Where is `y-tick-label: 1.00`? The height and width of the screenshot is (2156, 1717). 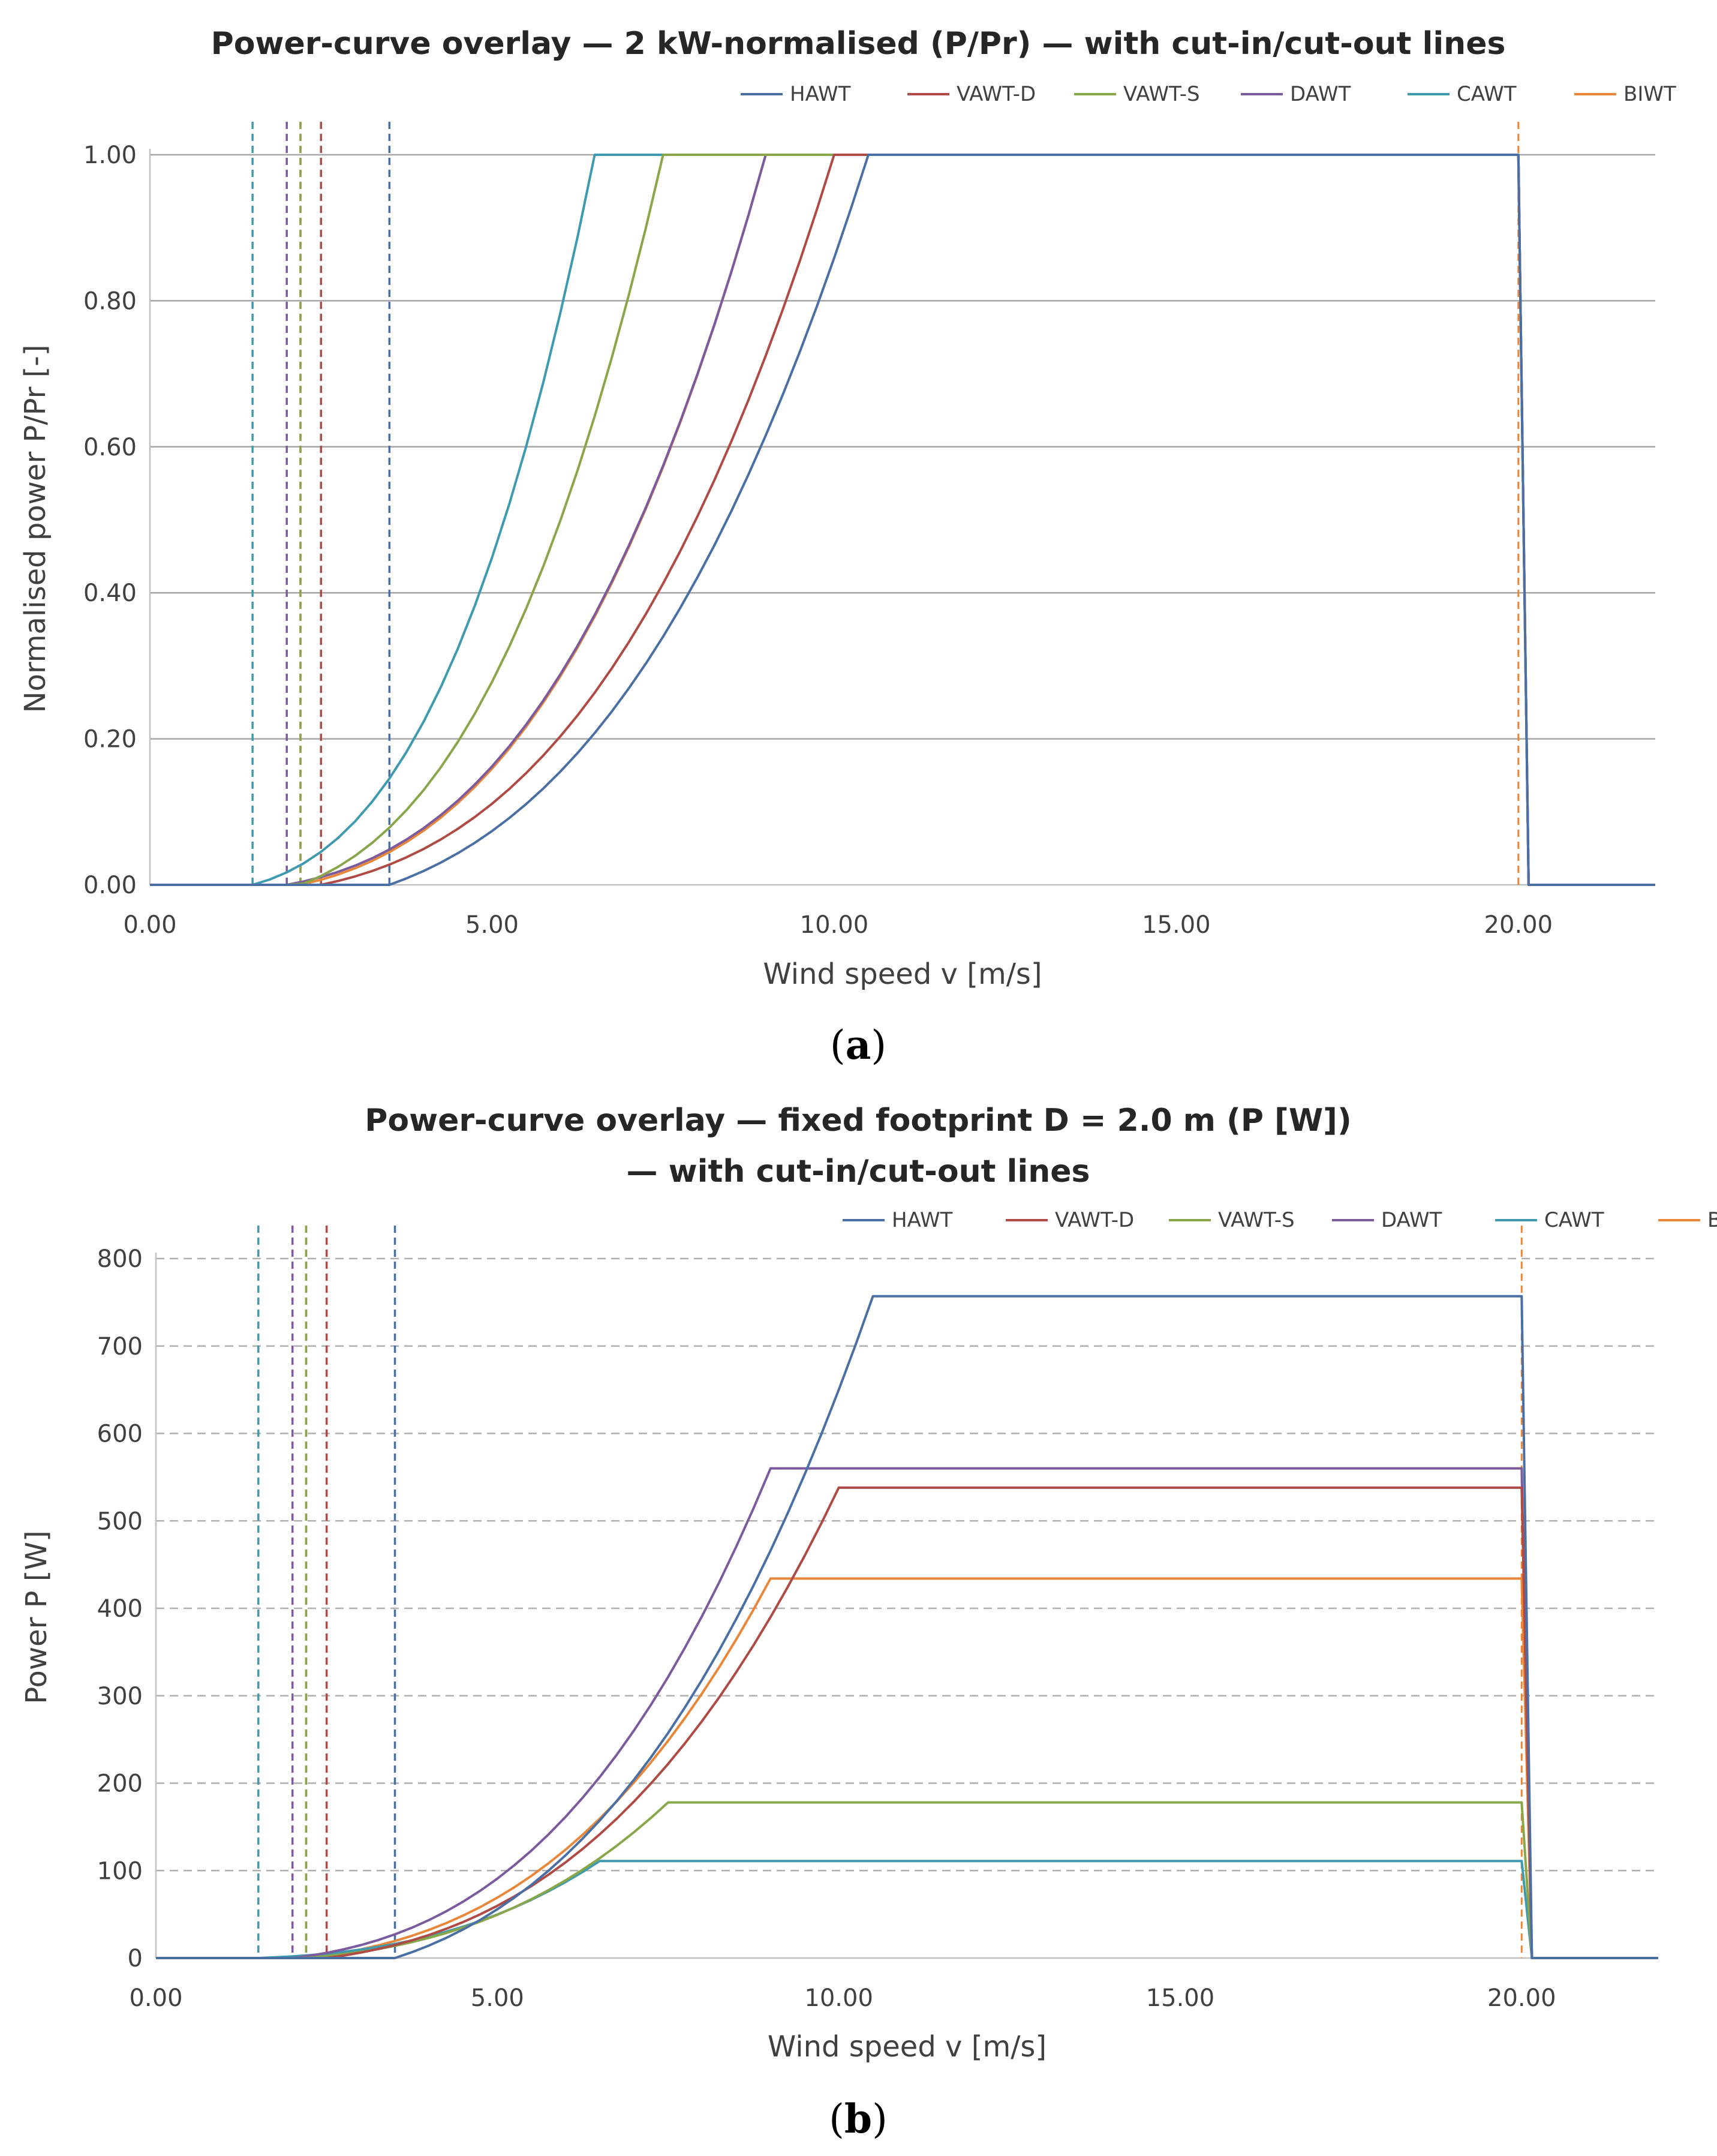
y-tick-label: 1.00 is located at coordinates (110, 155).